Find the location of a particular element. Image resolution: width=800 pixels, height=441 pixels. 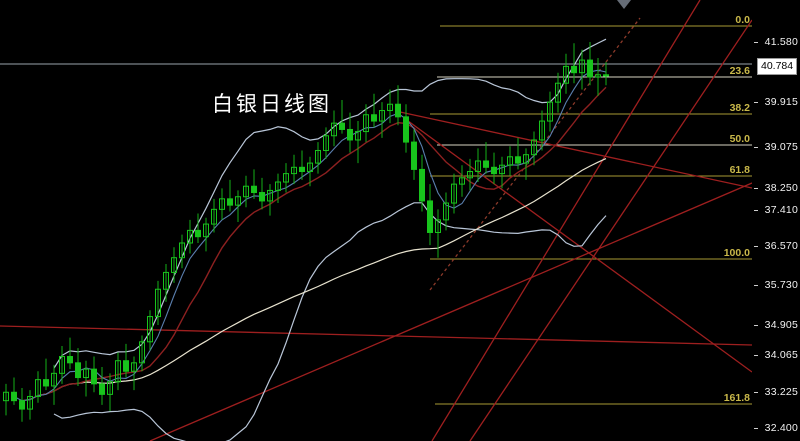

current-price-tag: 40.784 is located at coordinates (777, 66).